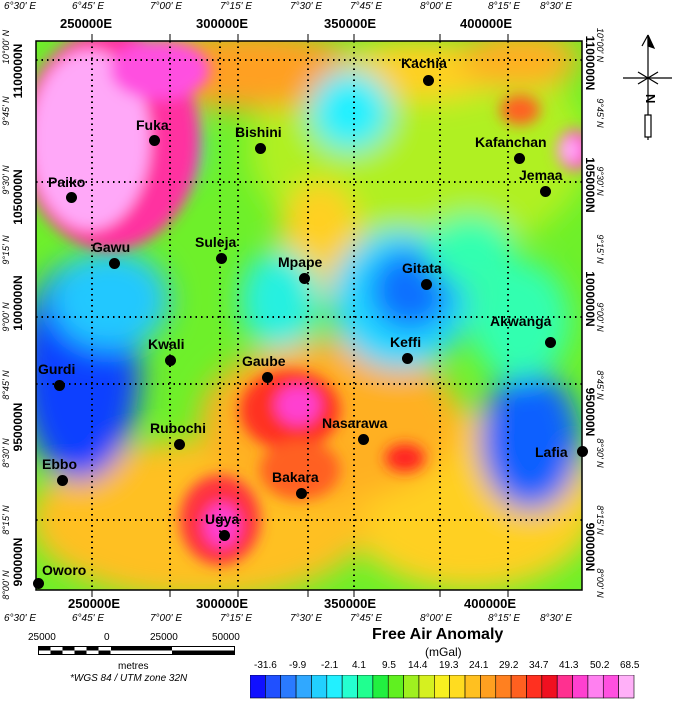  Describe the element at coordinates (6, 385) in the screenshot. I see `left-lat-5: 8°45' N` at that location.